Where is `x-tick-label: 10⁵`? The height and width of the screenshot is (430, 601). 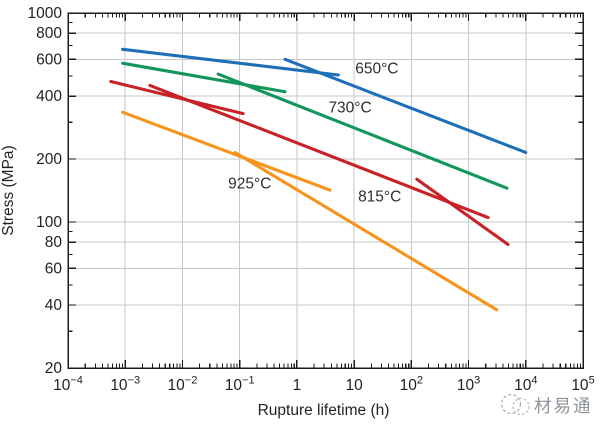 x-tick-label: 10⁵ is located at coordinates (582, 385).